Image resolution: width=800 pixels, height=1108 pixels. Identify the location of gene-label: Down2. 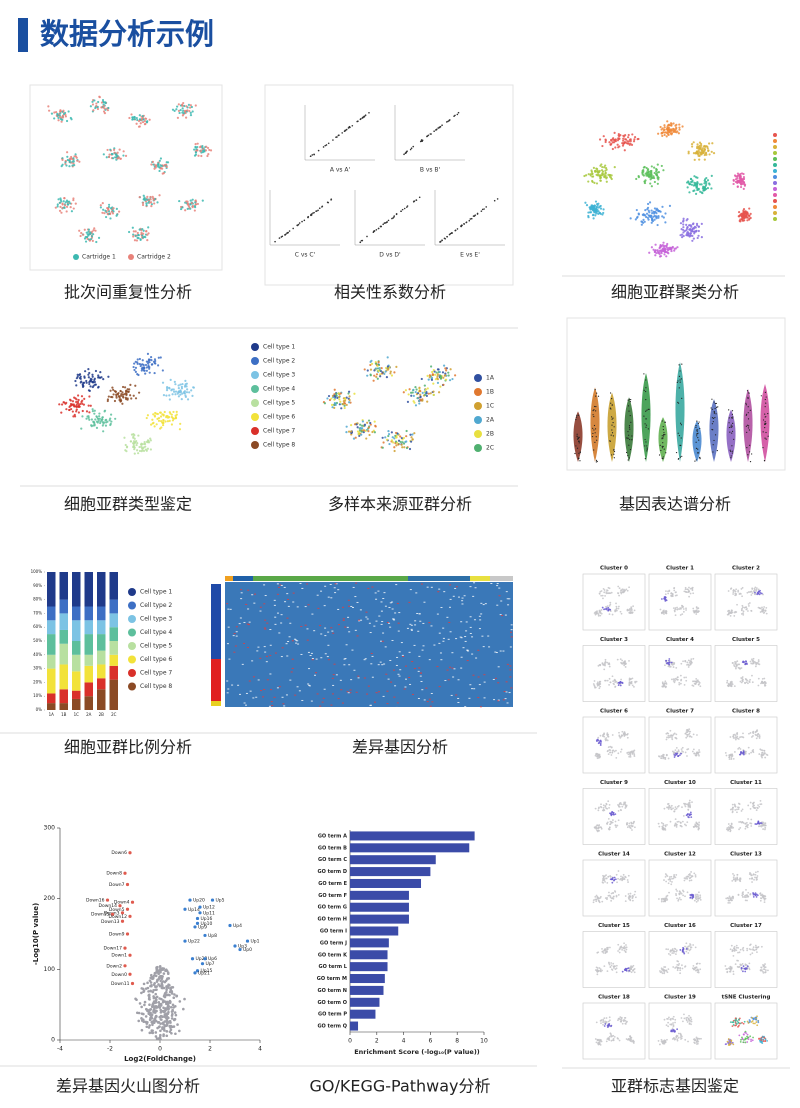
(114, 966).